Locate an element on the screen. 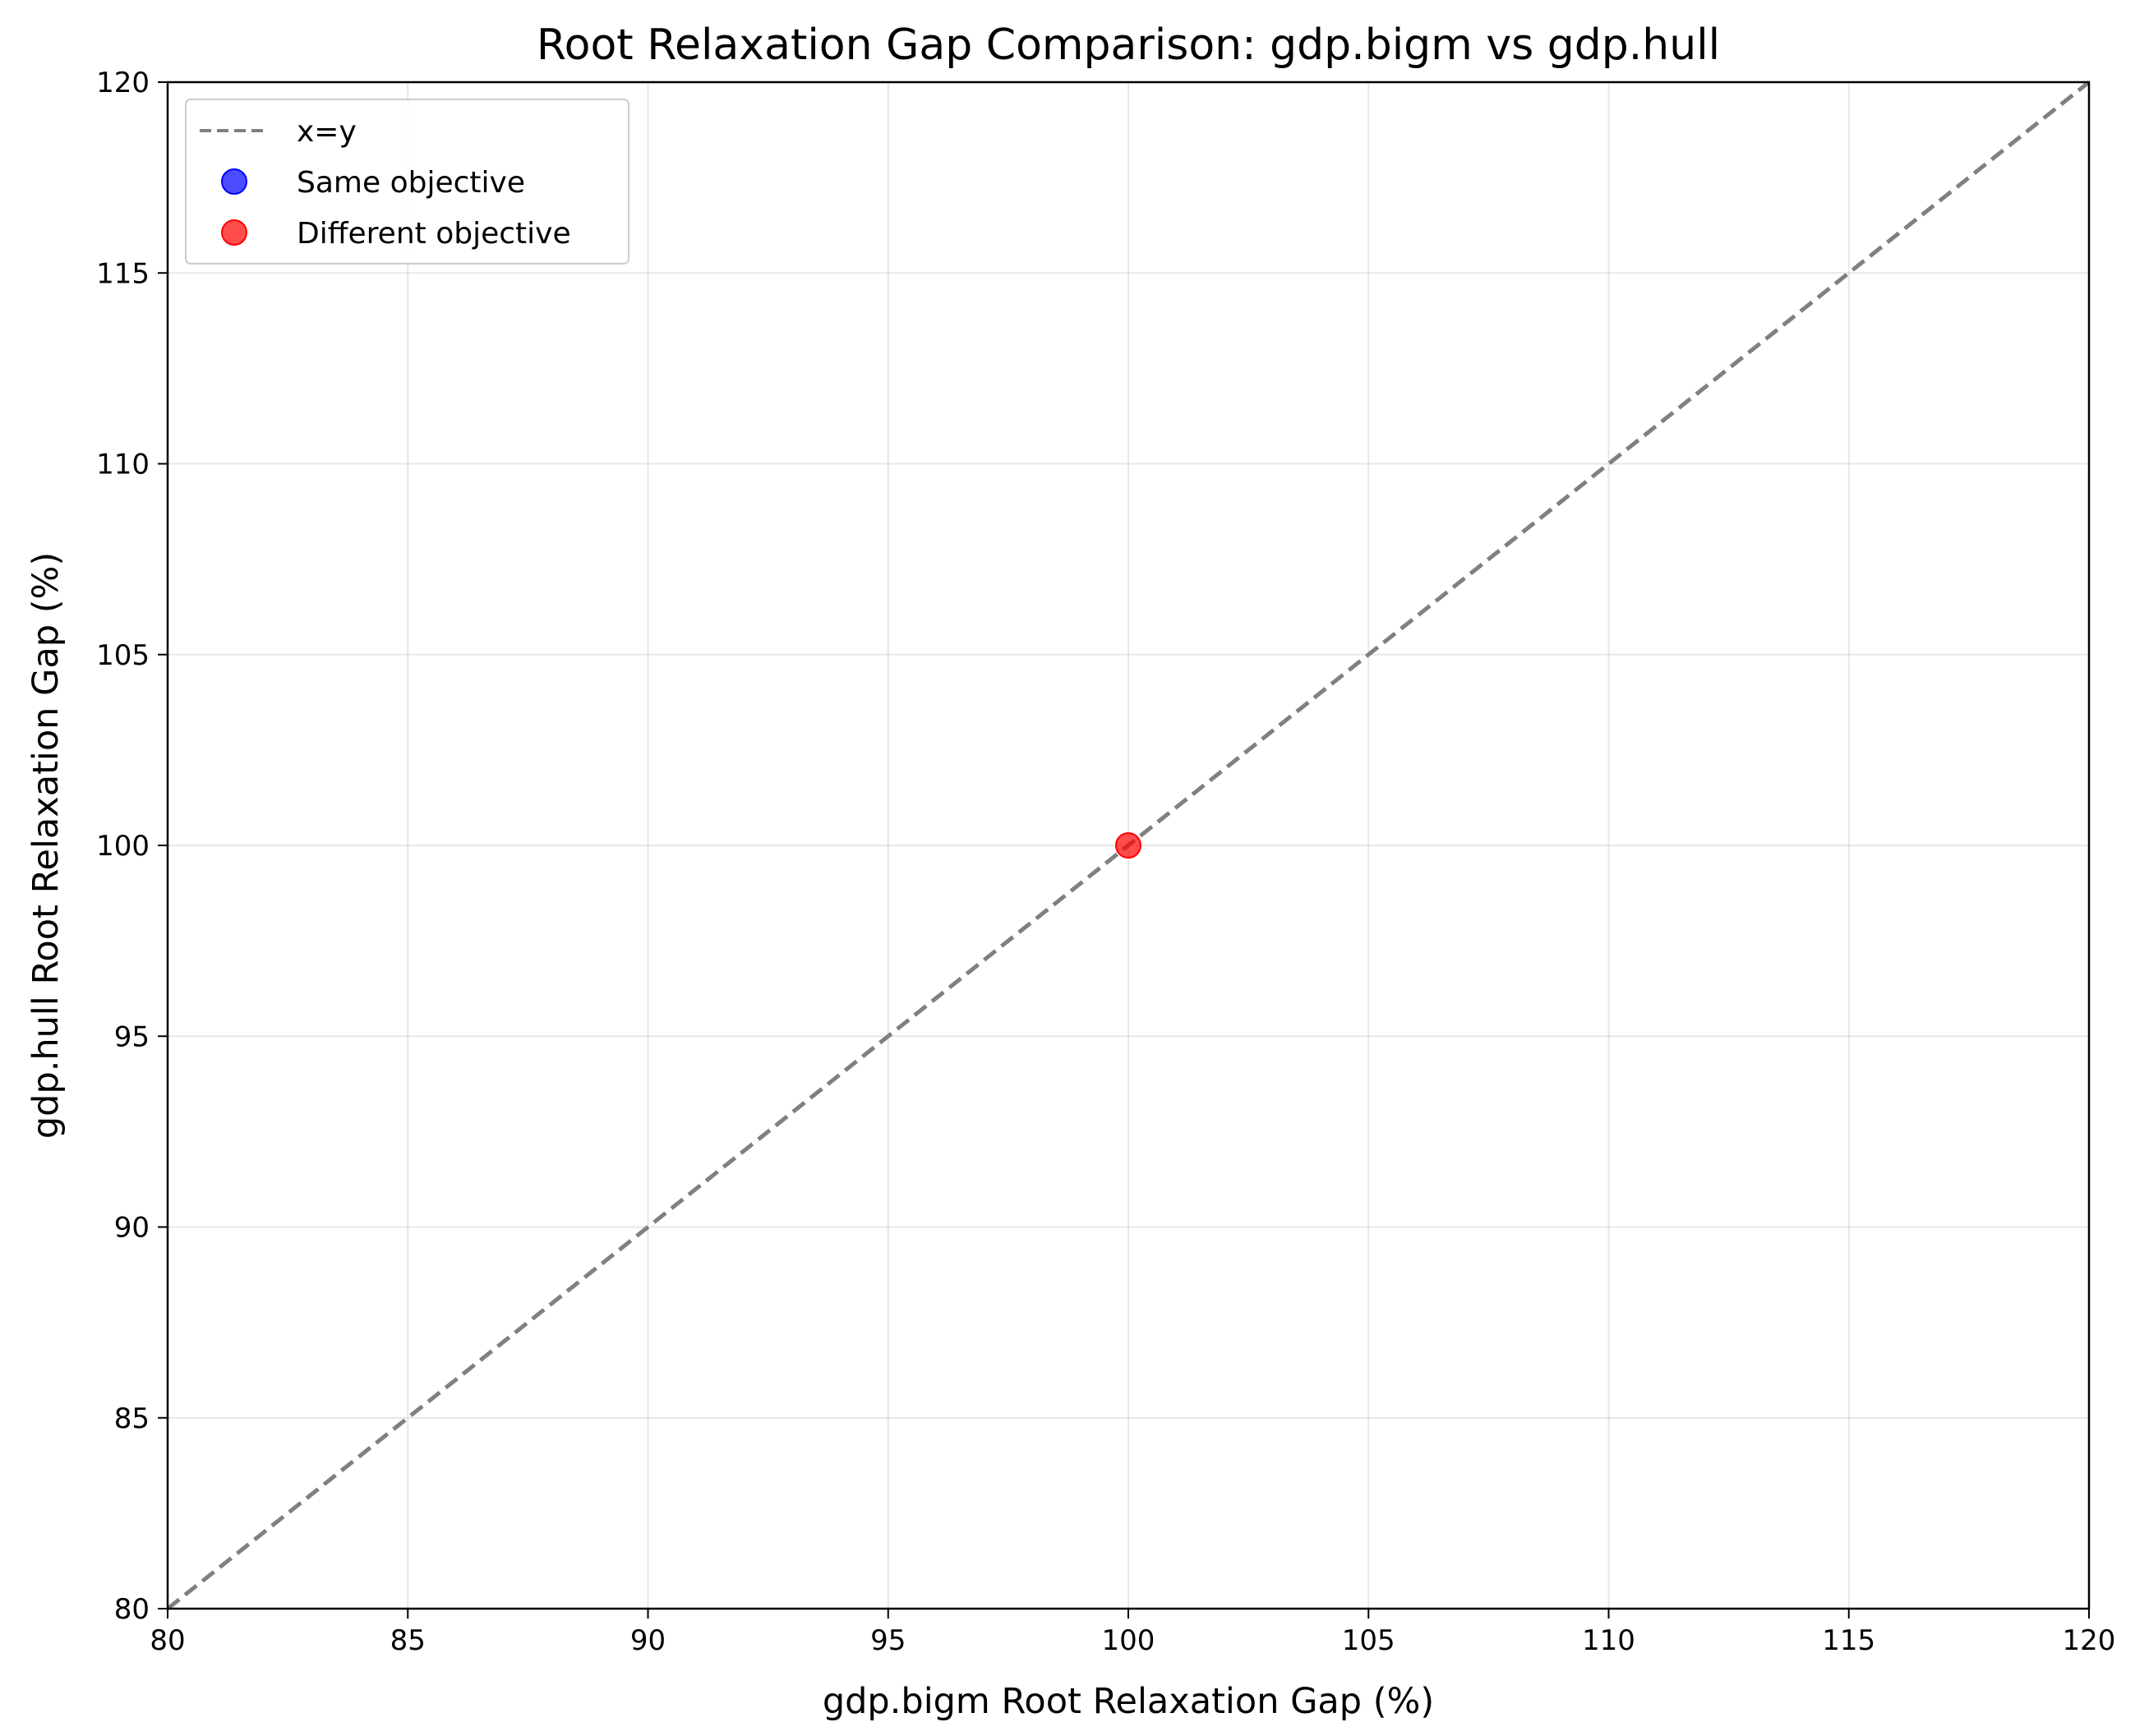 The image size is (2135, 1736). y-axis-label: gdp.hull Root Relaxation Gap (%) is located at coordinates (46, 845).